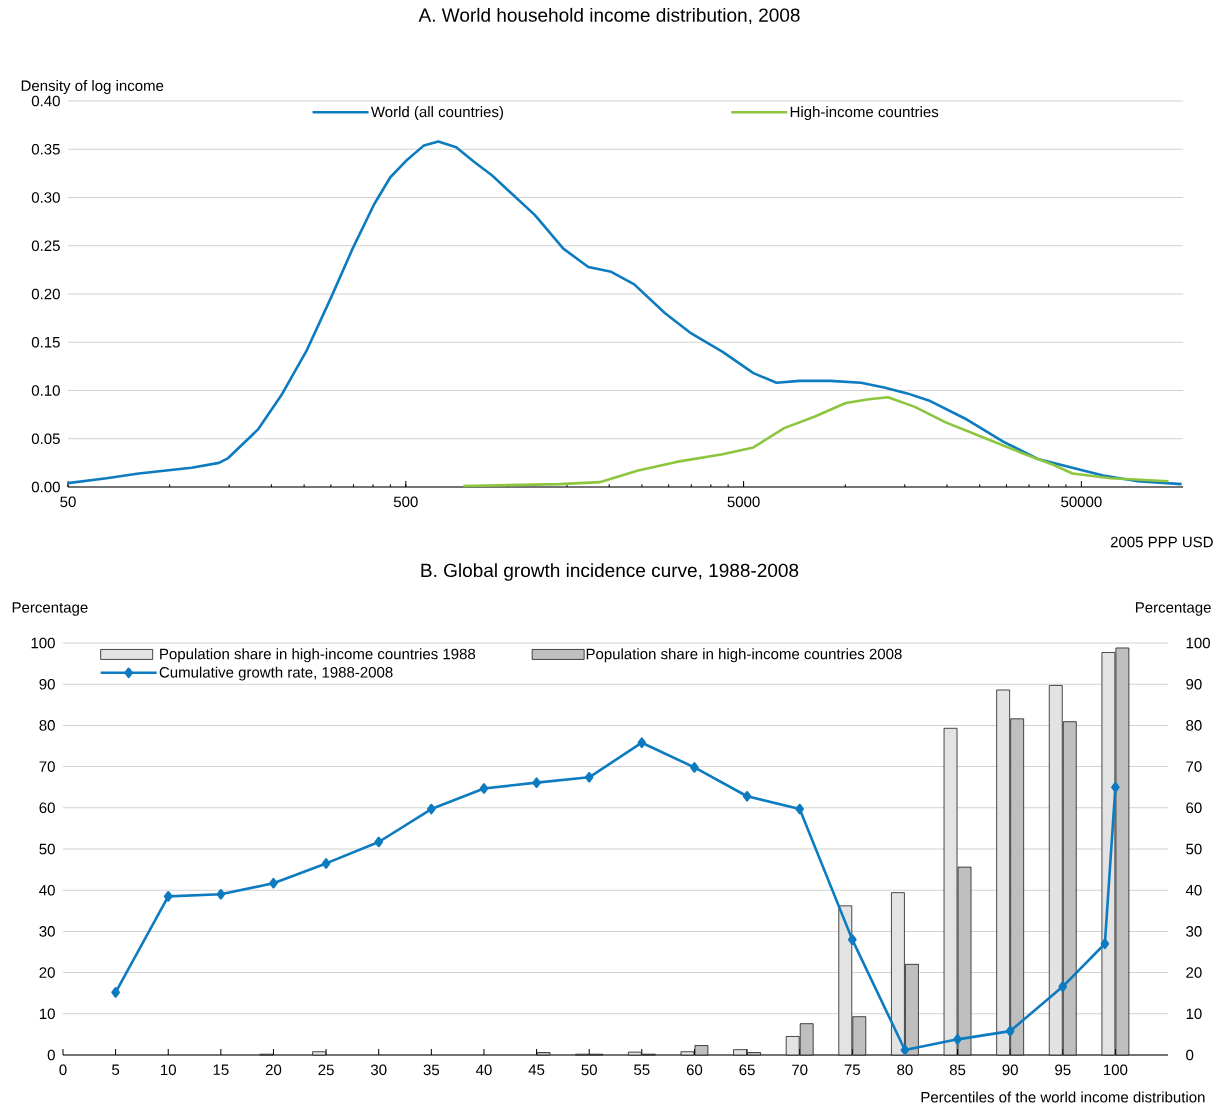 The image size is (1221, 1106). Describe the element at coordinates (47, 725) in the screenshot. I see `y-tick-label: 80` at that location.